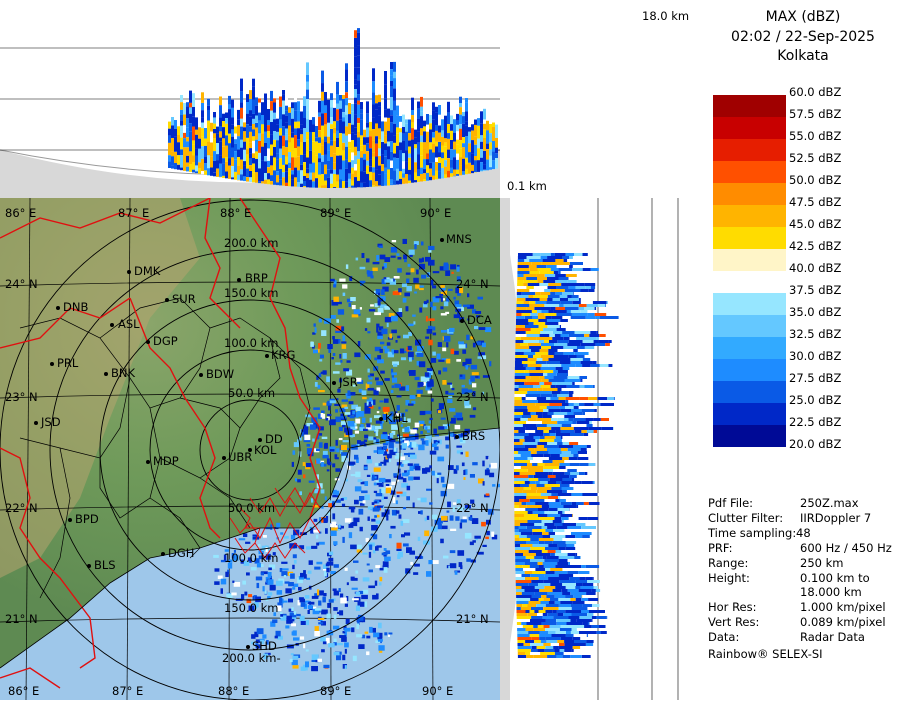 The height and width of the screenshot is (703, 906). I want to click on city-label: MNS, so click(459, 239).